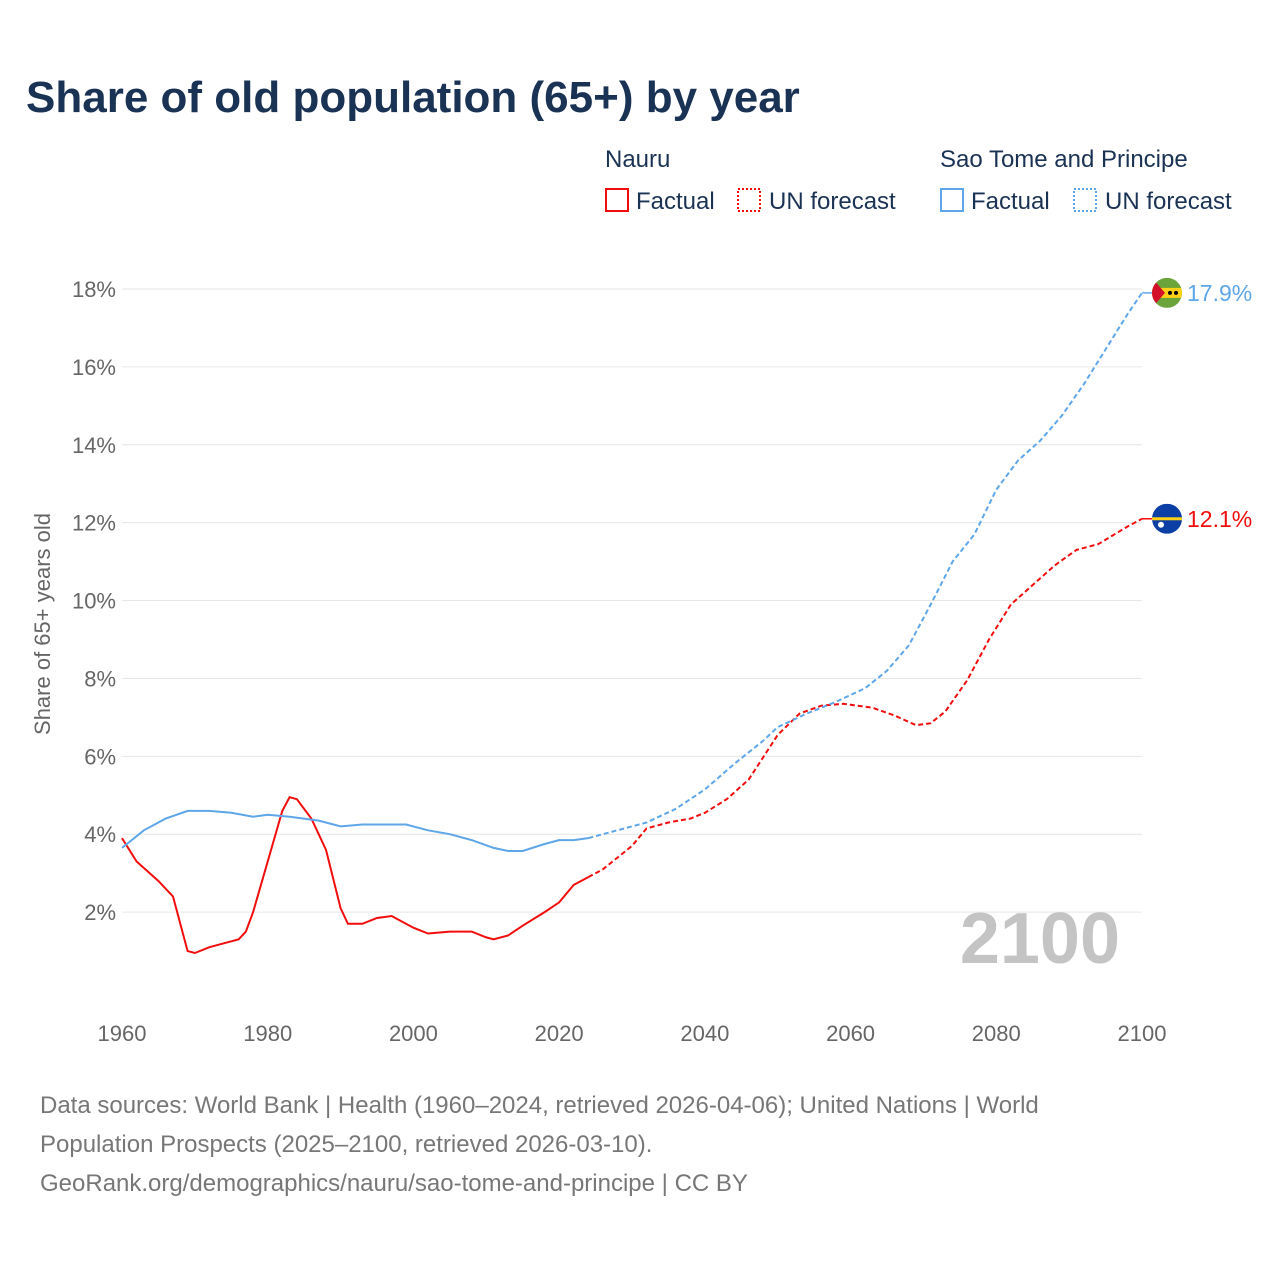 This screenshot has width=1280, height=1285. Describe the element at coordinates (100, 912) in the screenshot. I see `y-tick-label: 2%` at that location.